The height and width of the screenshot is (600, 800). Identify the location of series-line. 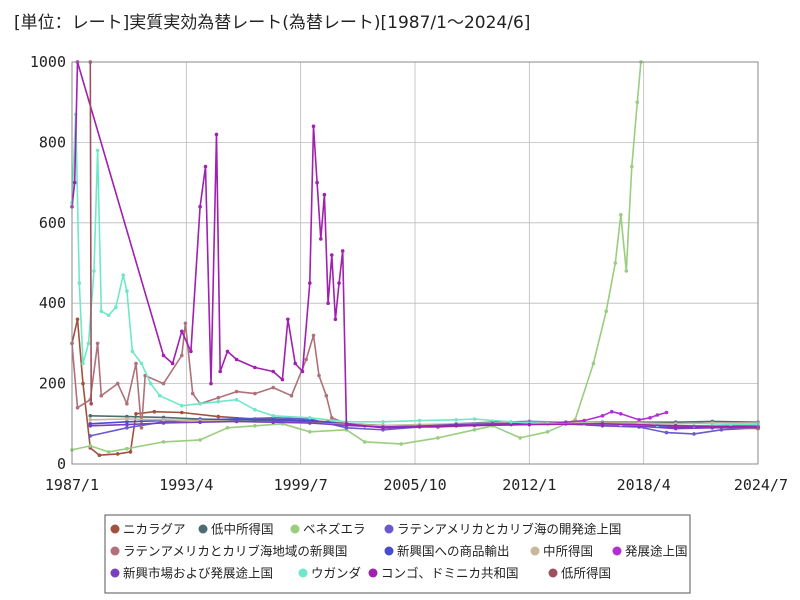
(607, 417).